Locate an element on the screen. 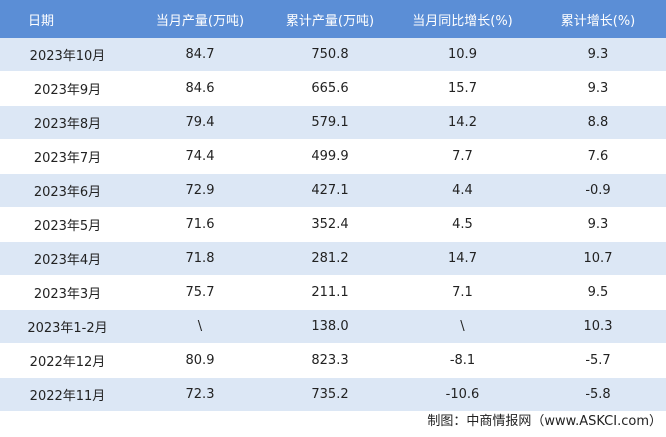  table-cell: 2023年6月 is located at coordinates (67, 190).